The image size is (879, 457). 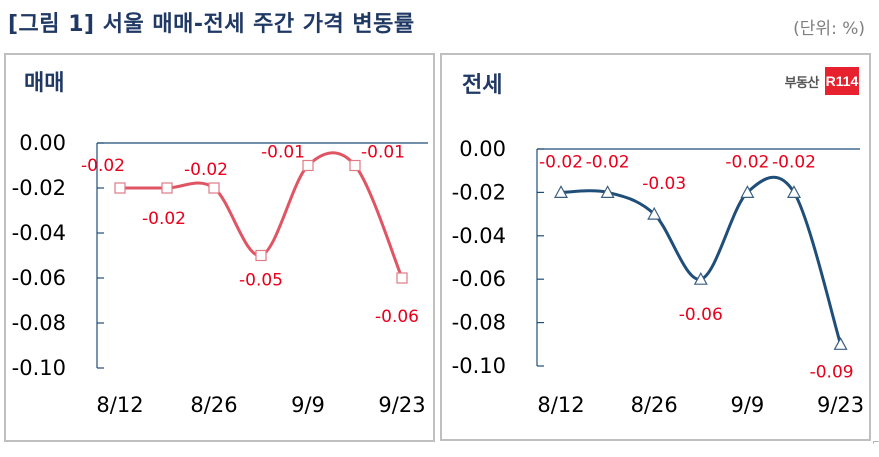 What do you see at coordinates (802, 83) in the screenshot?
I see `logo-text: 부동산` at bounding box center [802, 83].